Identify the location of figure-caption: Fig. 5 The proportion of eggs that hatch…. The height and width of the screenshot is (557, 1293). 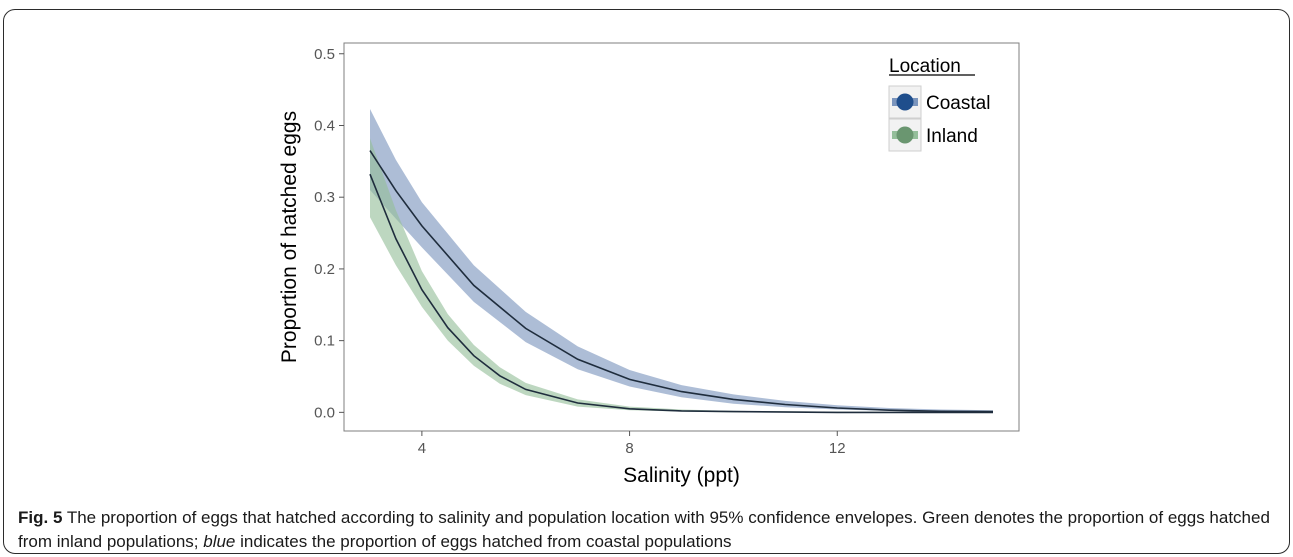
(648, 529).